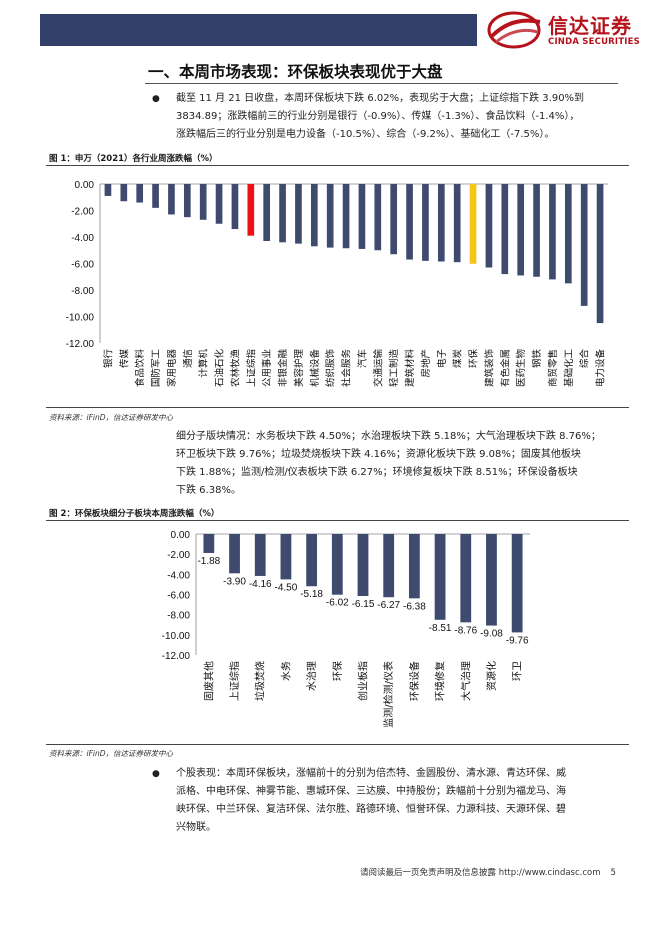 The height and width of the screenshot is (936, 662). Describe the element at coordinates (134, 514) in the screenshot. I see `figure2-title: 图 2：环保板块细分子板块本周涨跌幅（%）` at that location.